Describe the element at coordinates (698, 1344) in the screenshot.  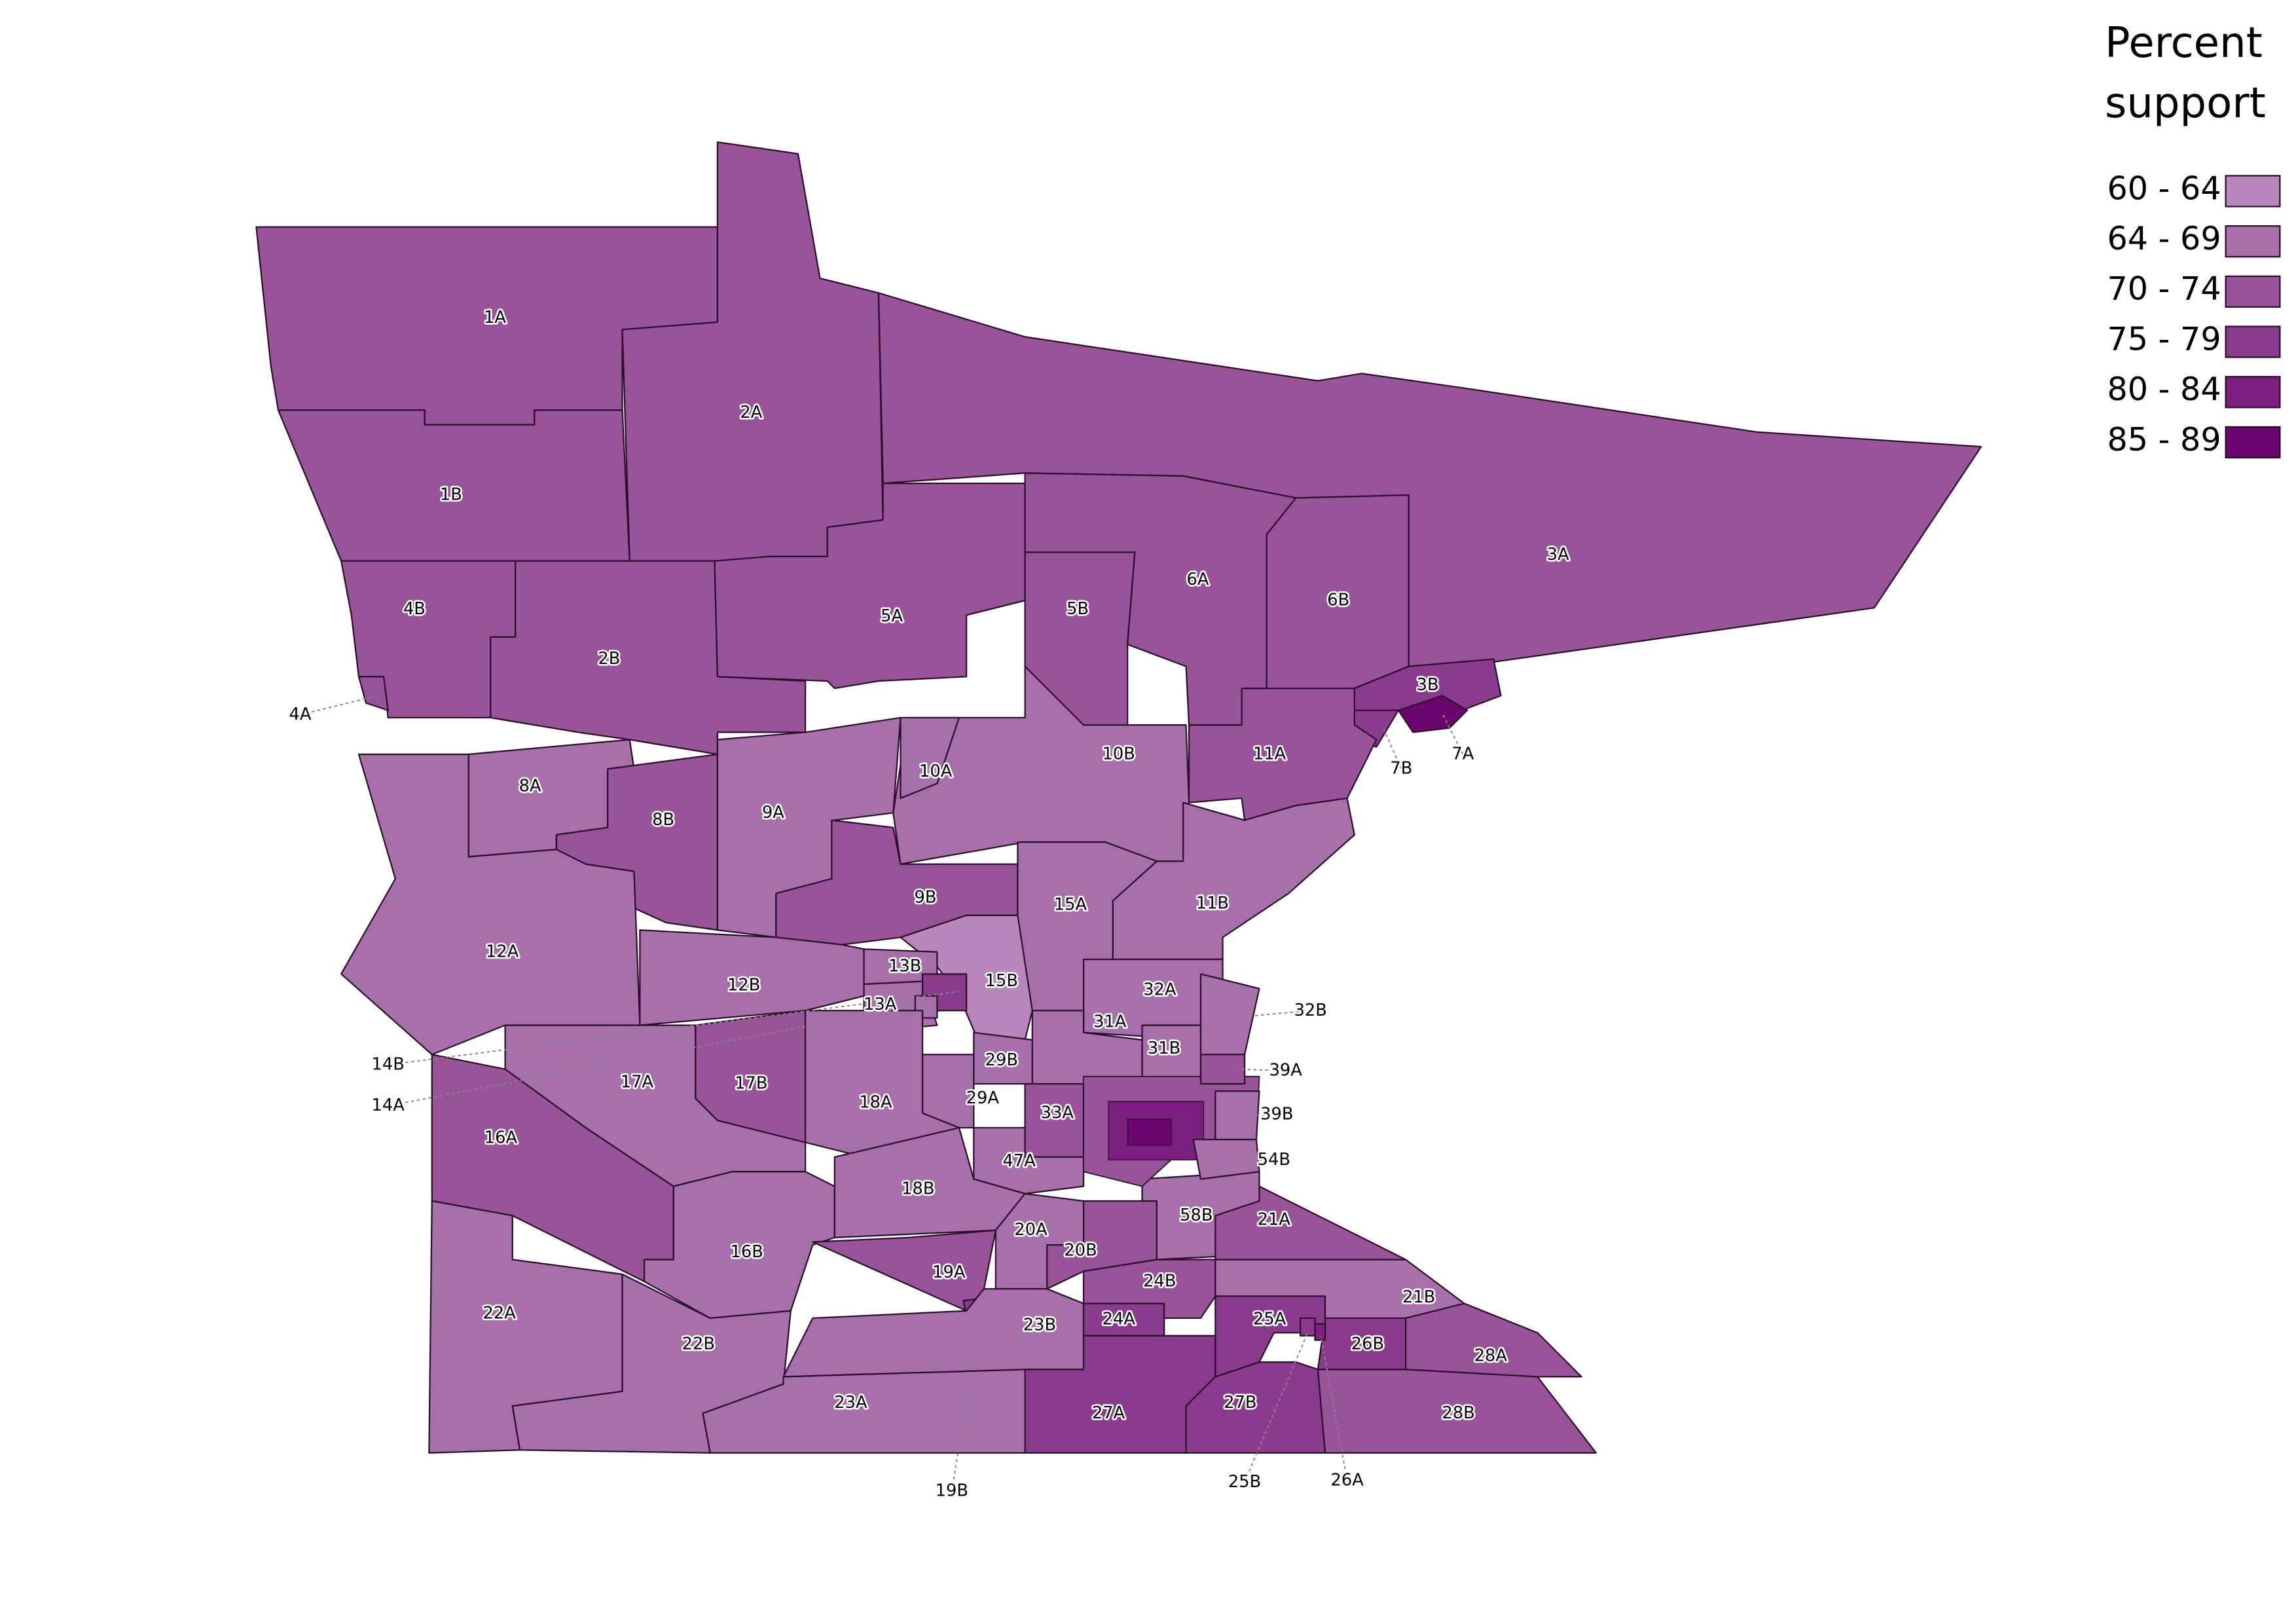
I see `district-label: 22B` at that location.